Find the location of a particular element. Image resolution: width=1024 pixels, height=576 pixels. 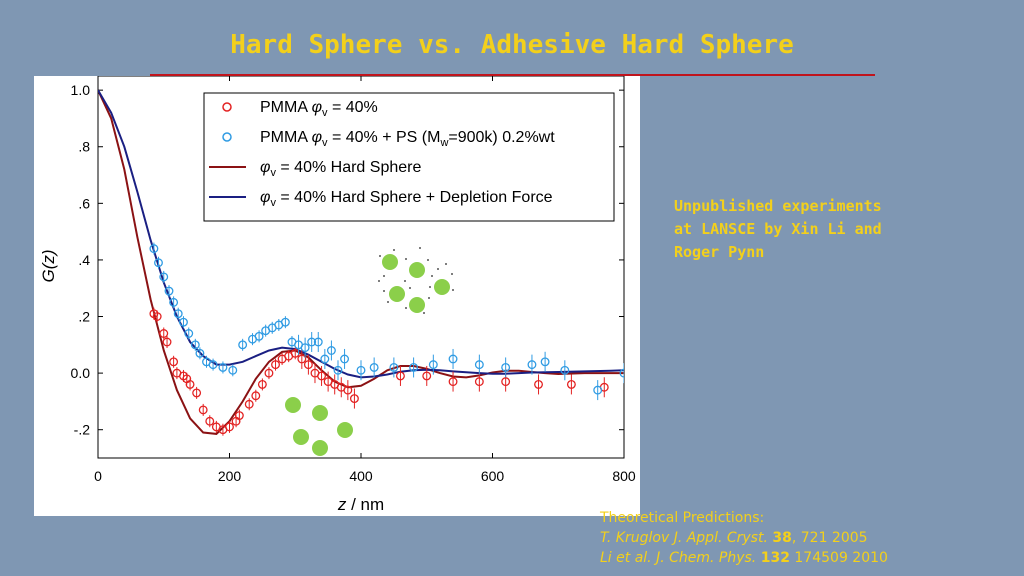

y-tick-label: 0.0 is located at coordinates (81, 373).